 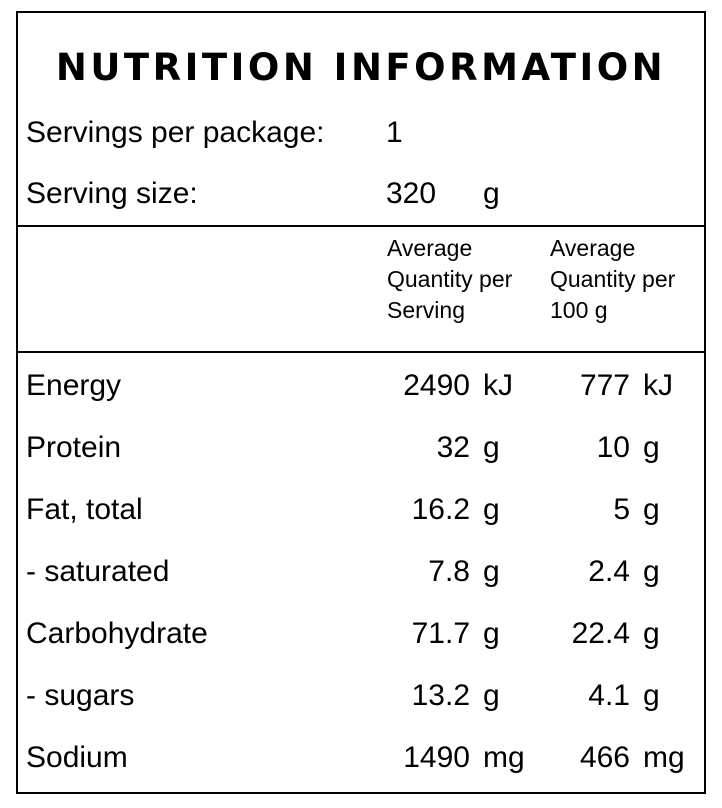 I want to click on nutrient-per-100g-value: 10, so click(x=613, y=447).